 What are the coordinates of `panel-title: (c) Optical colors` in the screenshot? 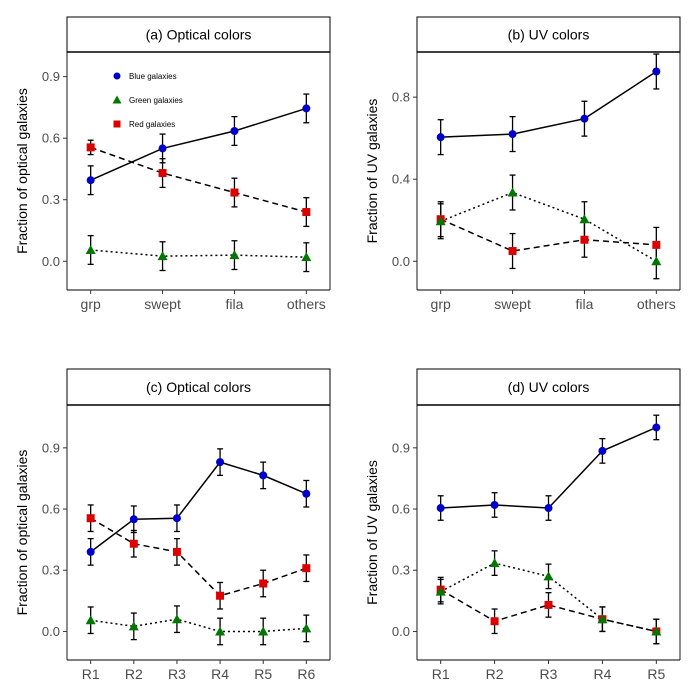 It's located at (198, 387).